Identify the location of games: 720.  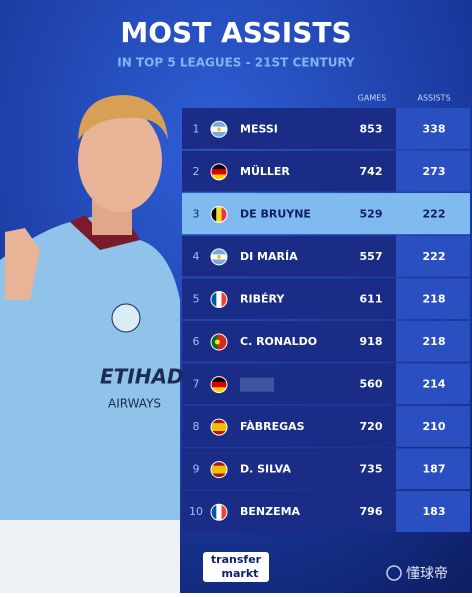
(371, 426).